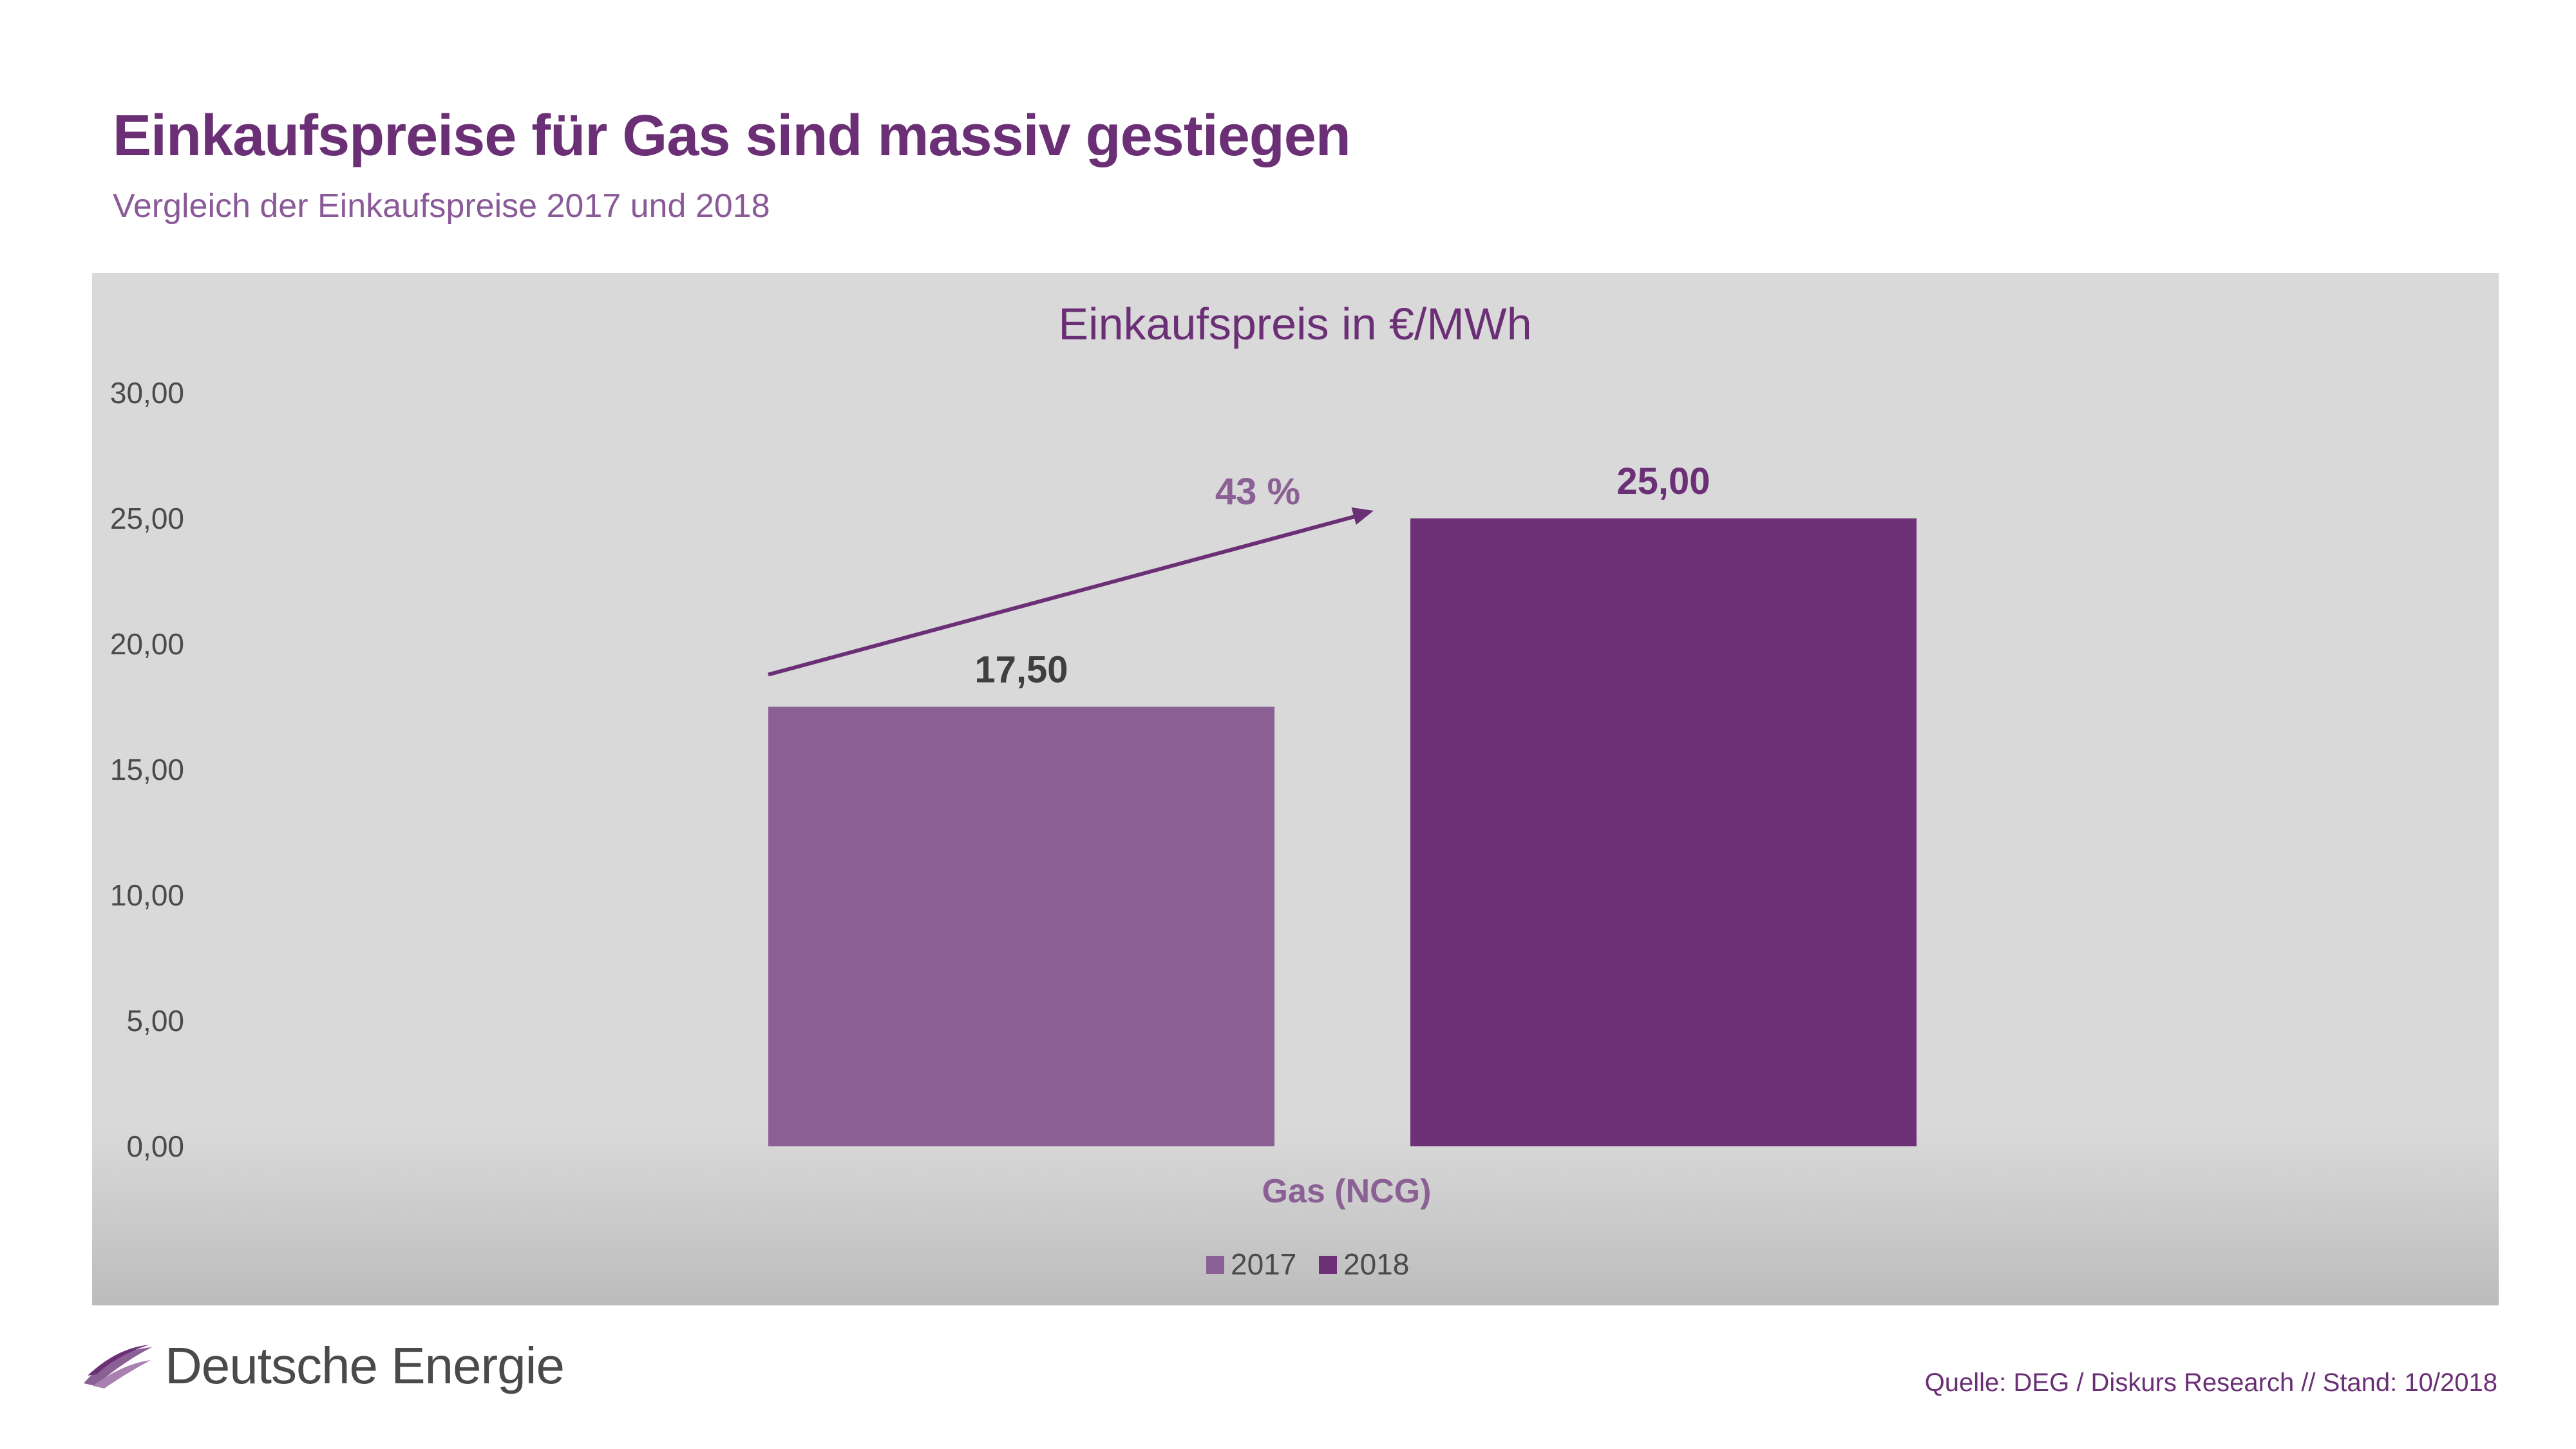  What do you see at coordinates (1021, 670) in the screenshot?
I see `data-label-2017: 17,50` at bounding box center [1021, 670].